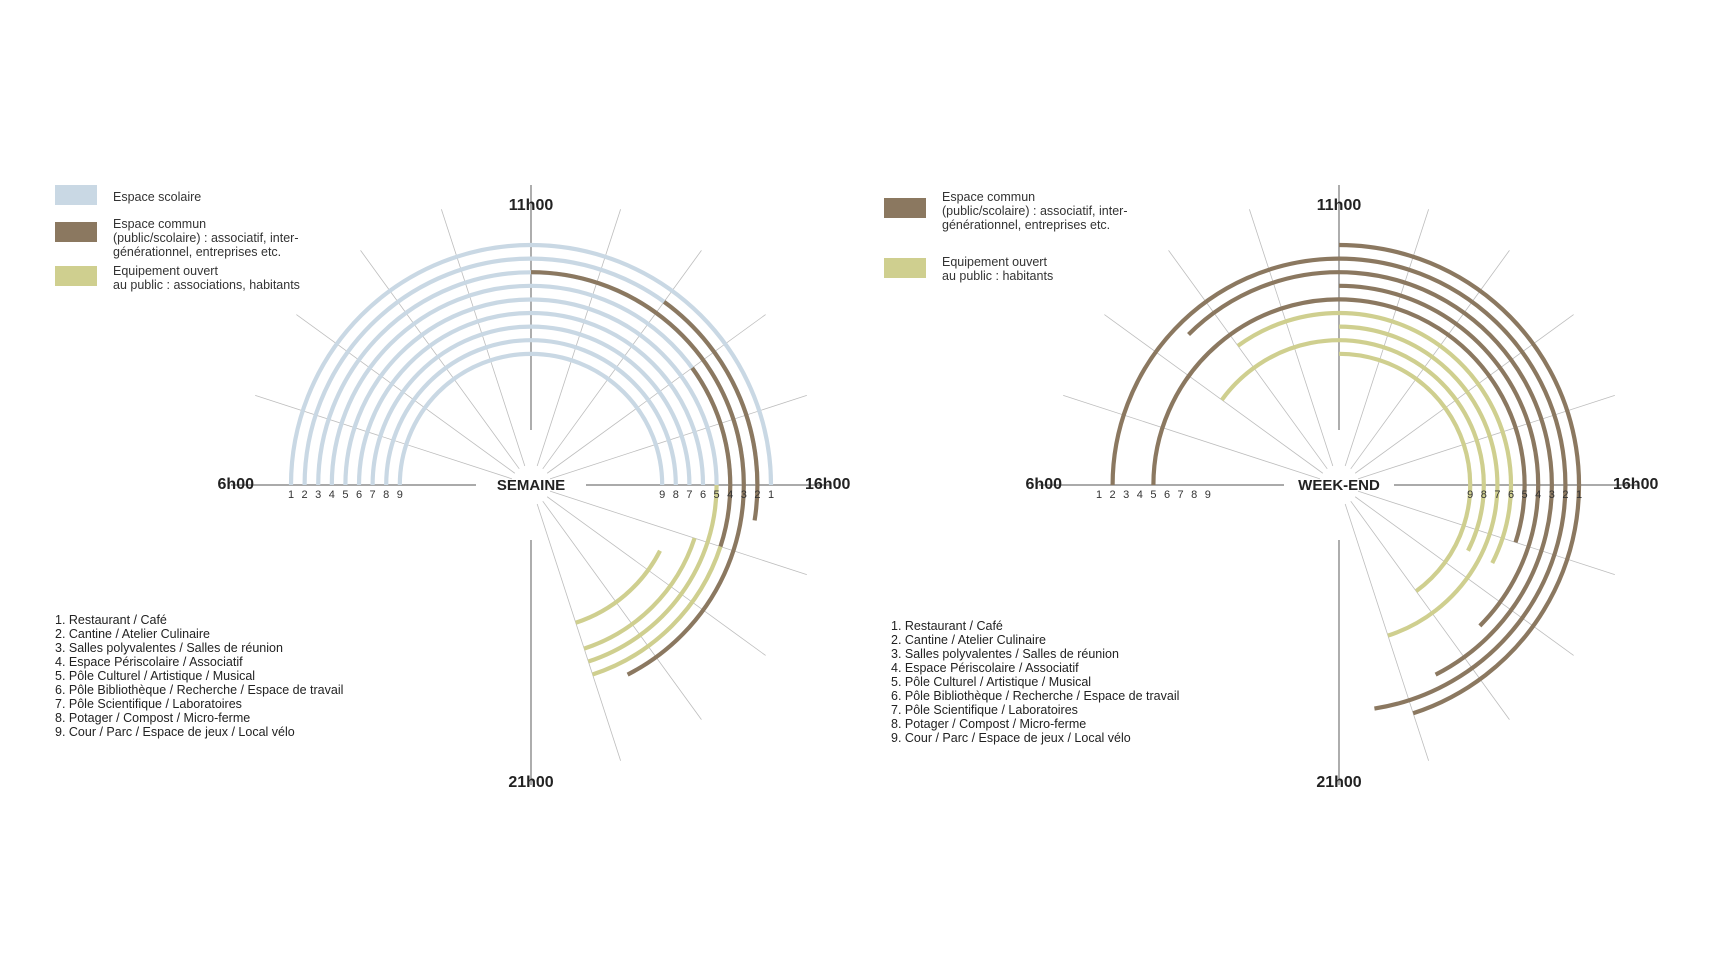 Image resolution: width=1725 pixels, height=980 pixels. I want to click on legend-swatch-commun, so click(905, 208).